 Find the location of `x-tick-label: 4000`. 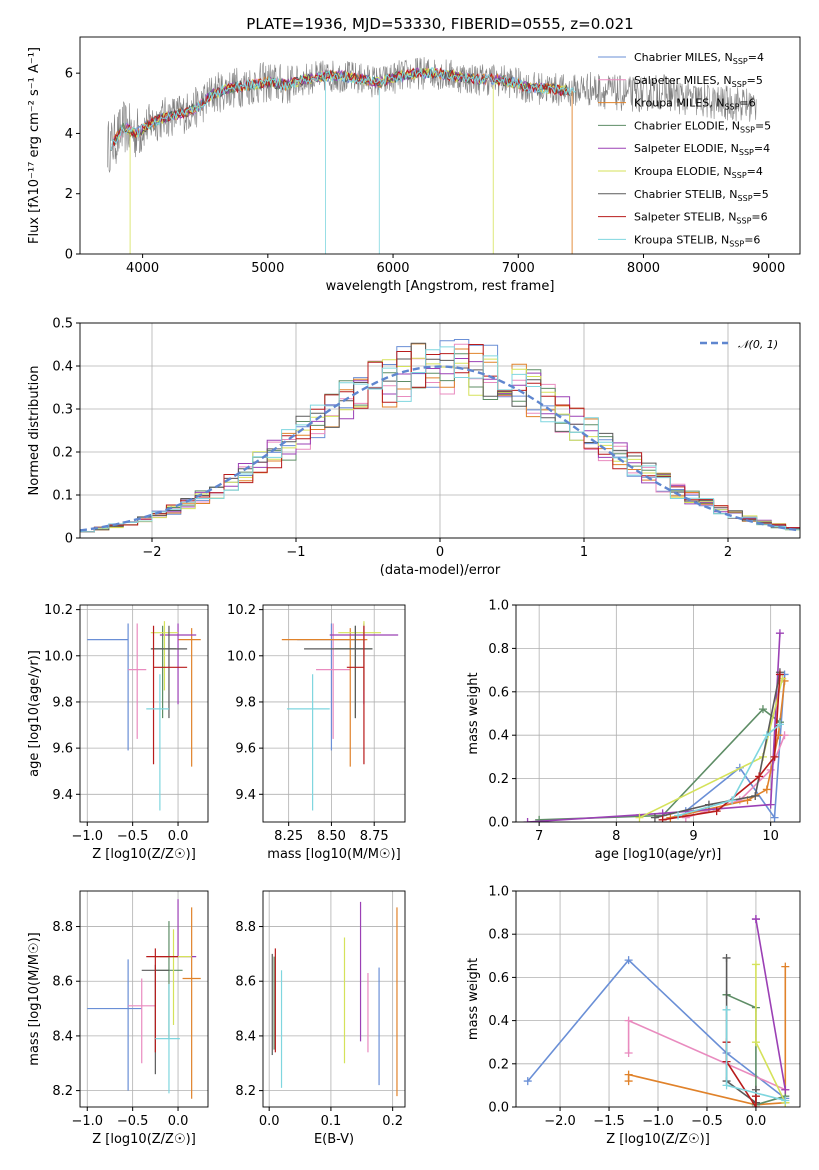

x-tick-label: 4000 is located at coordinates (142, 268).